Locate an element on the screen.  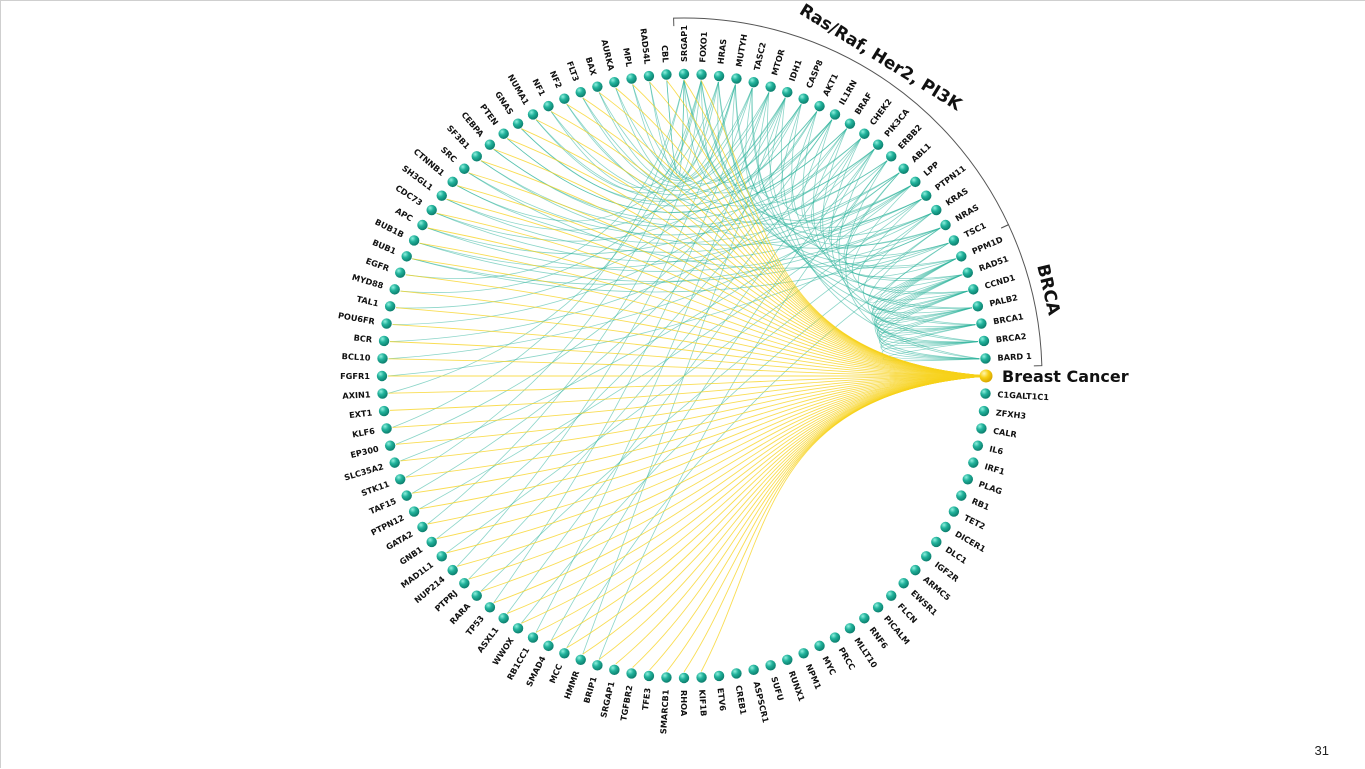
gene-label: LPP is located at coordinates (931, 168).